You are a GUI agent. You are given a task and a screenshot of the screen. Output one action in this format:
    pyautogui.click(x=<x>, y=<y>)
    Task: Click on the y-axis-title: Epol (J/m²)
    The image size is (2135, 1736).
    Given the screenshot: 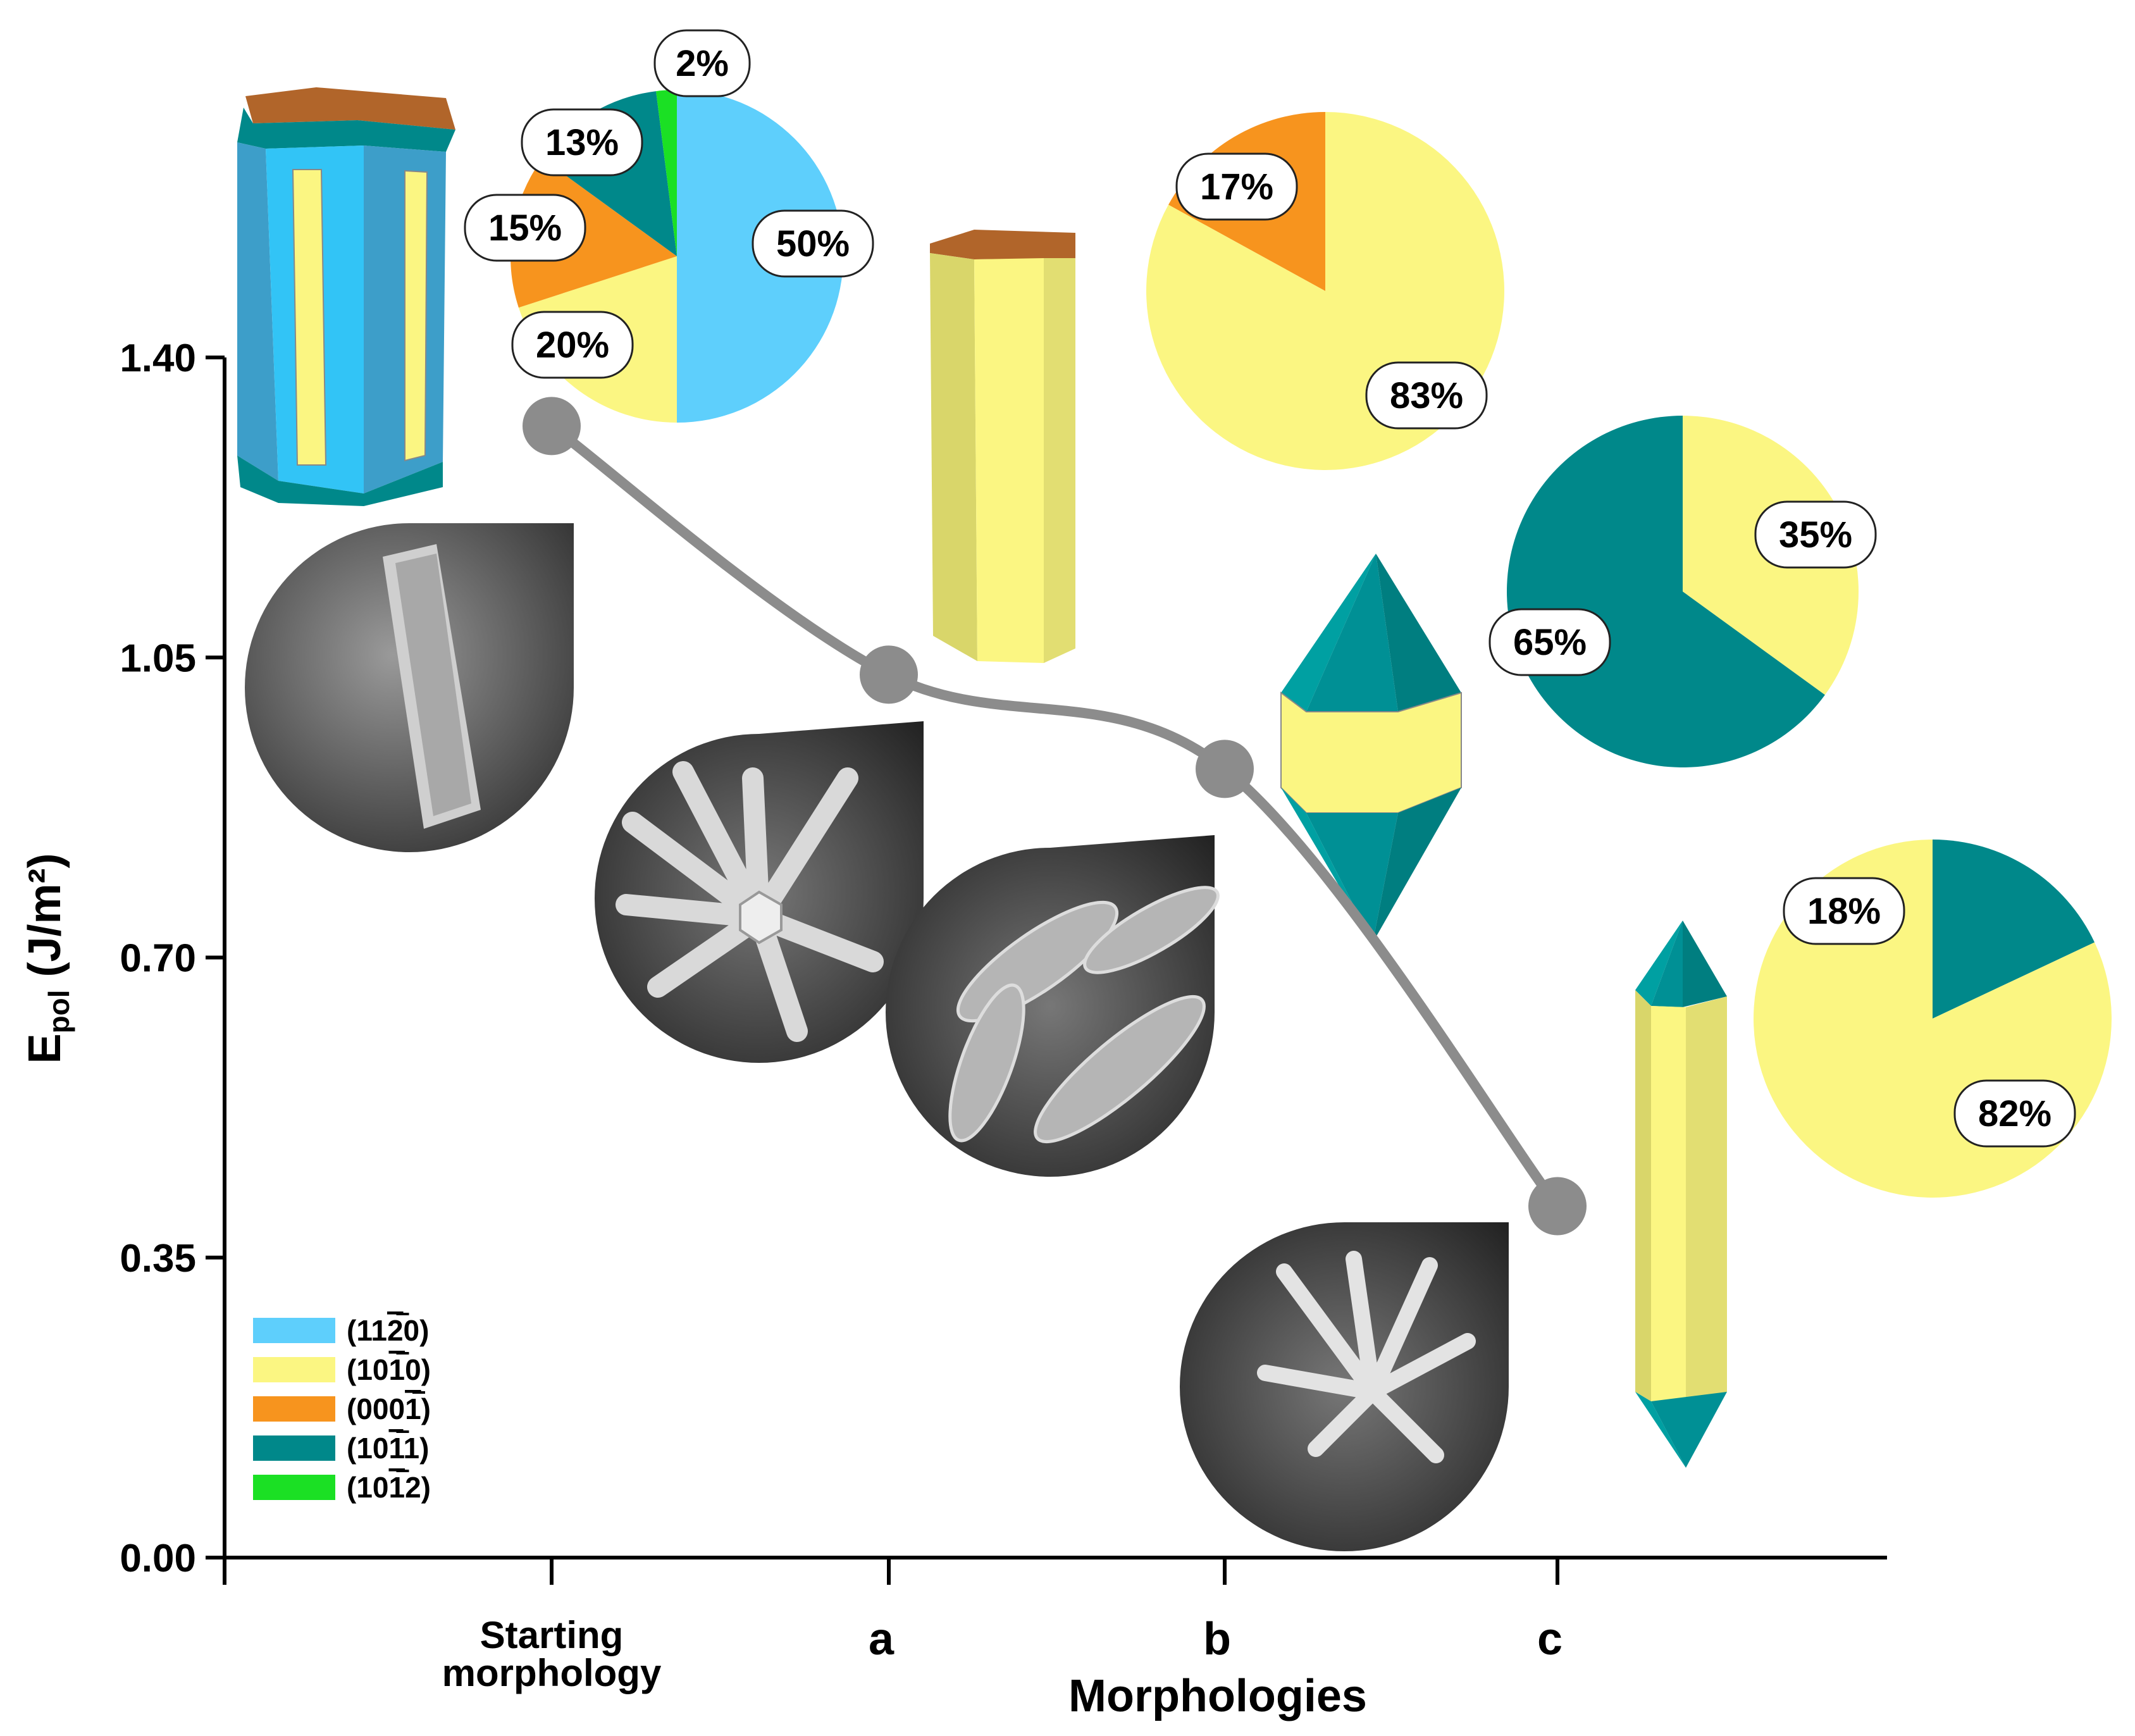 What is the action you would take?
    pyautogui.click(x=47, y=958)
    